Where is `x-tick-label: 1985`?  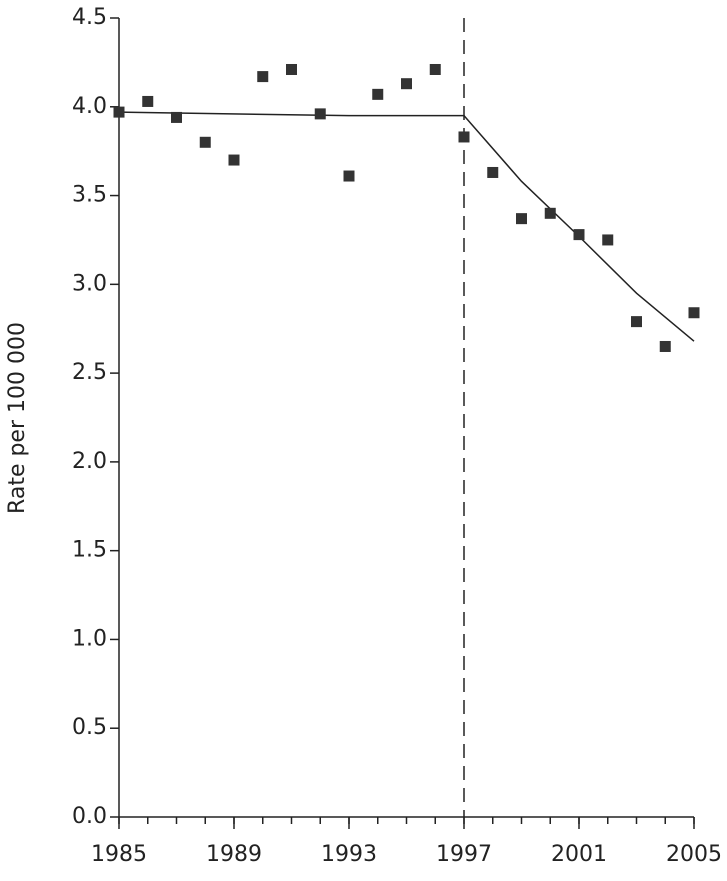
x-tick-label: 1985 is located at coordinates (119, 854).